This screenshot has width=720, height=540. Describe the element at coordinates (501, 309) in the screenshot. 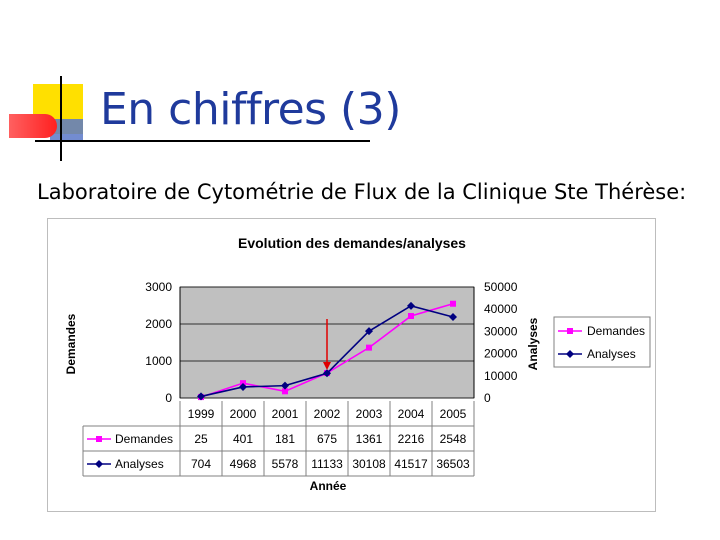

I see `y2-tick-label: 40000` at that location.